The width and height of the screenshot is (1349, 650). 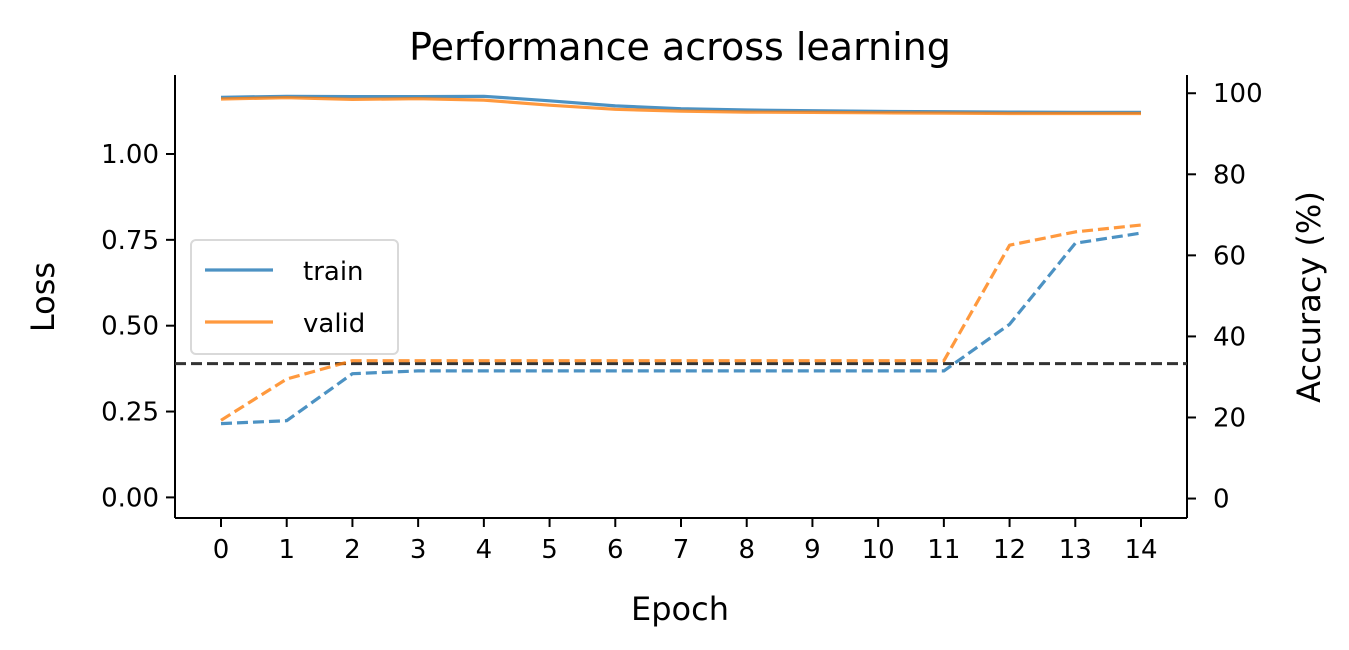 What do you see at coordinates (352, 550) in the screenshot?
I see `x-tick-label: 2` at bounding box center [352, 550].